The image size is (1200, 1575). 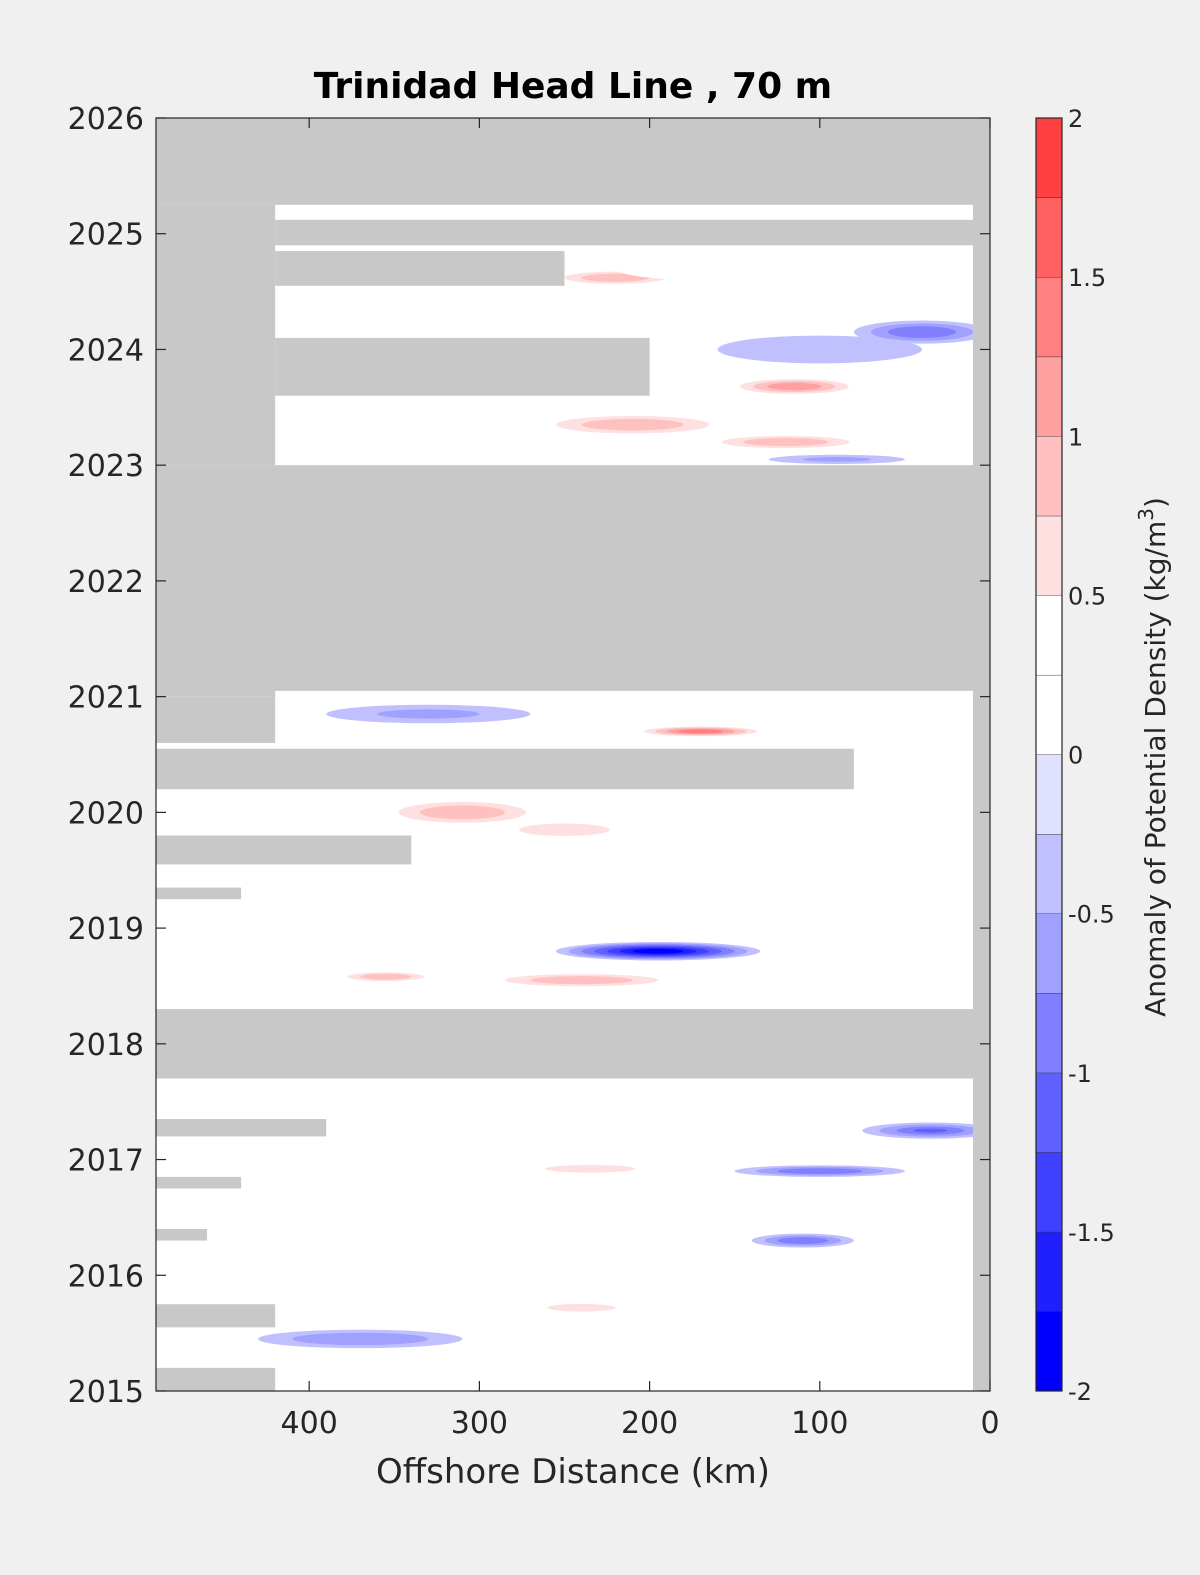 What do you see at coordinates (106, 1161) in the screenshot?
I see `y-tick-label: 2017` at bounding box center [106, 1161].